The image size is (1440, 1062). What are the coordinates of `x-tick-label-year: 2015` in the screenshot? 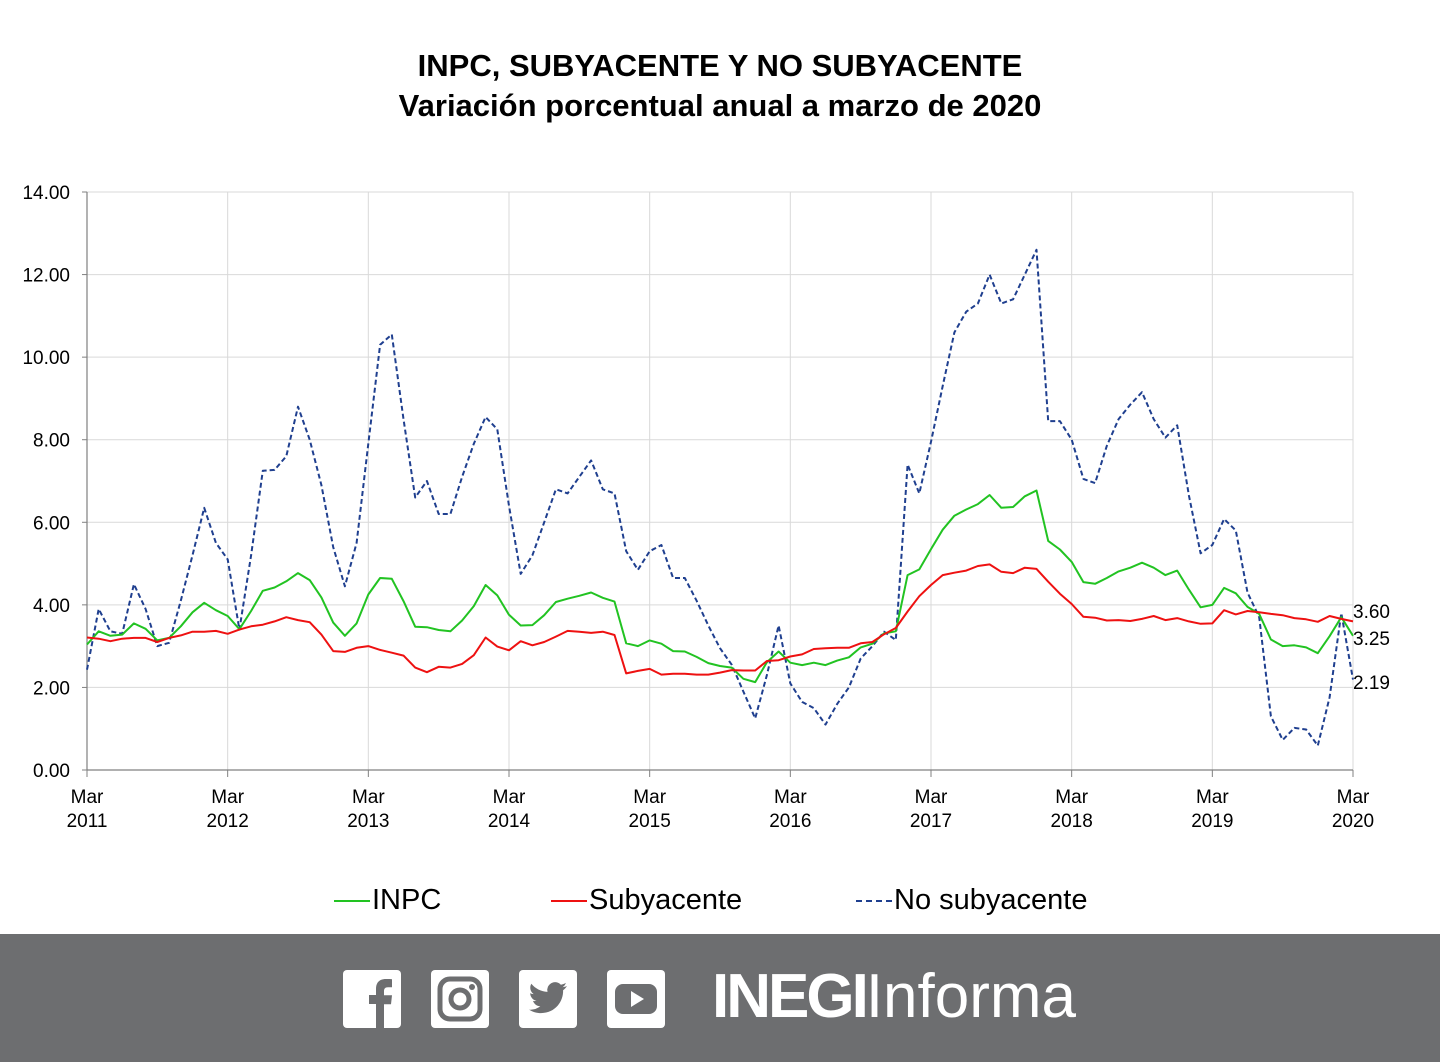 It's located at (650, 821).